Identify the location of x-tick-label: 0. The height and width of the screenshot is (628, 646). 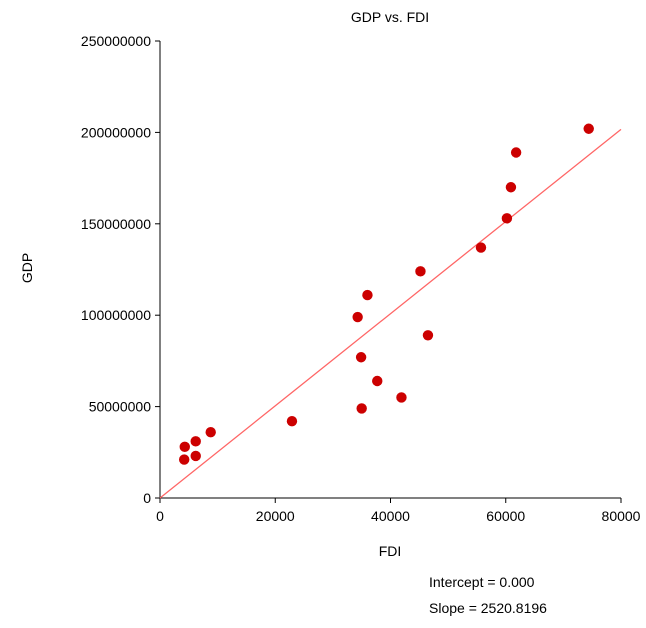
(160, 516).